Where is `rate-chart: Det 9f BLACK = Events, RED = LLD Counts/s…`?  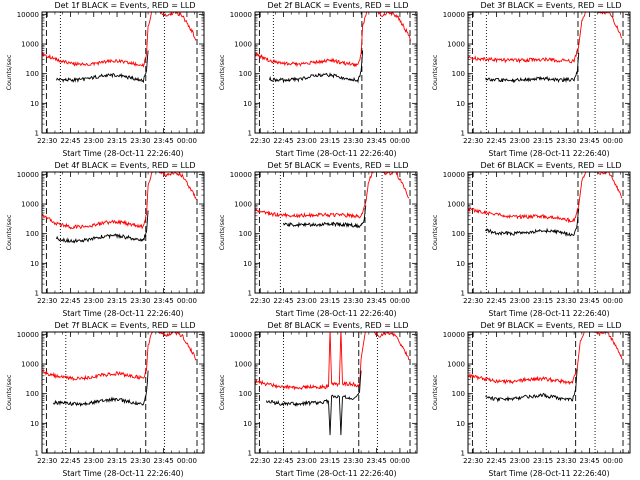
rate-chart: Det 9f BLACK = Events, RED = LLD Counts/s… is located at coordinates (531, 399).